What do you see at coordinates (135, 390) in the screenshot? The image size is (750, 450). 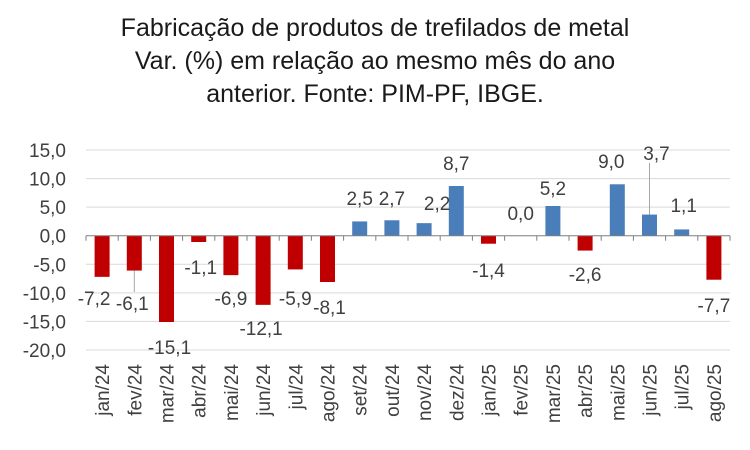 I see `x-category-label: fev/24` at bounding box center [135, 390].